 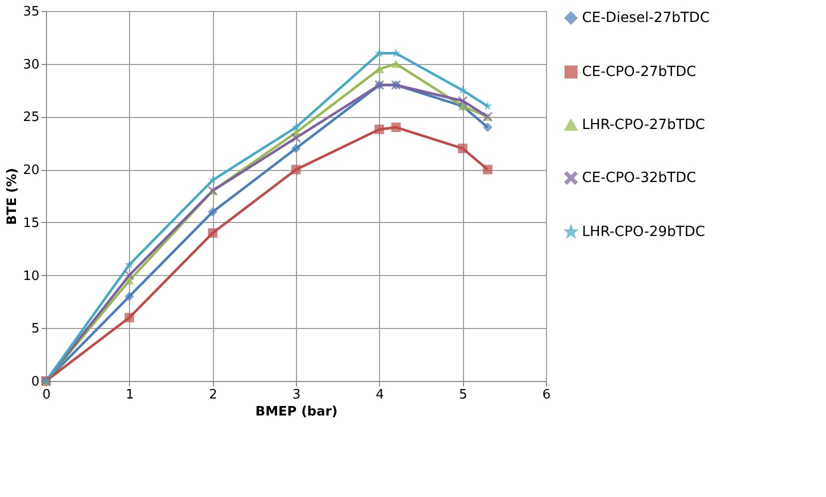 What do you see at coordinates (644, 232) in the screenshot?
I see `legend-label: LHR-CPO-29bTDC` at bounding box center [644, 232].